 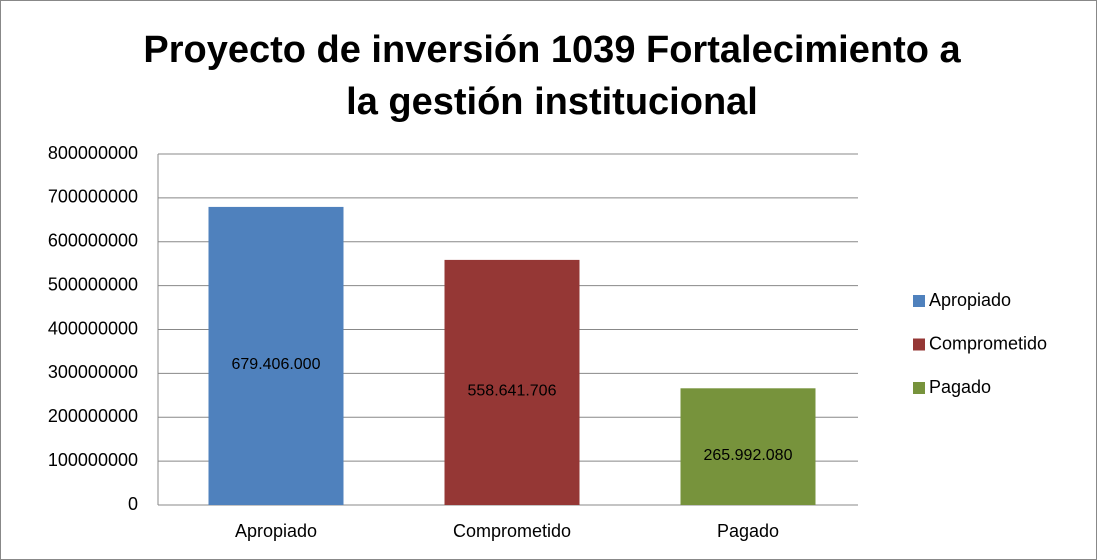 I want to click on y-tick-label: 0, so click(x=133, y=504).